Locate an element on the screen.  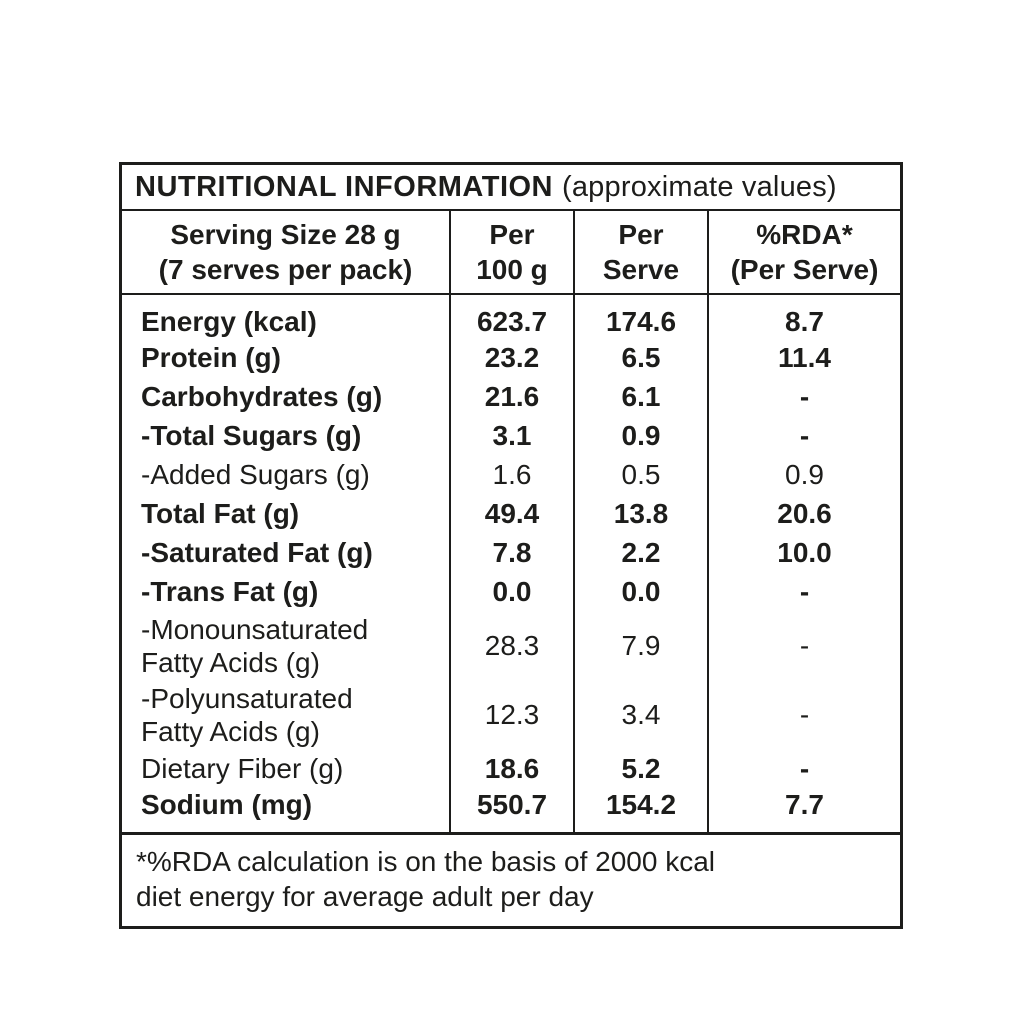
value-rda-added-sugars: 0.9 is located at coordinates (803, 474).